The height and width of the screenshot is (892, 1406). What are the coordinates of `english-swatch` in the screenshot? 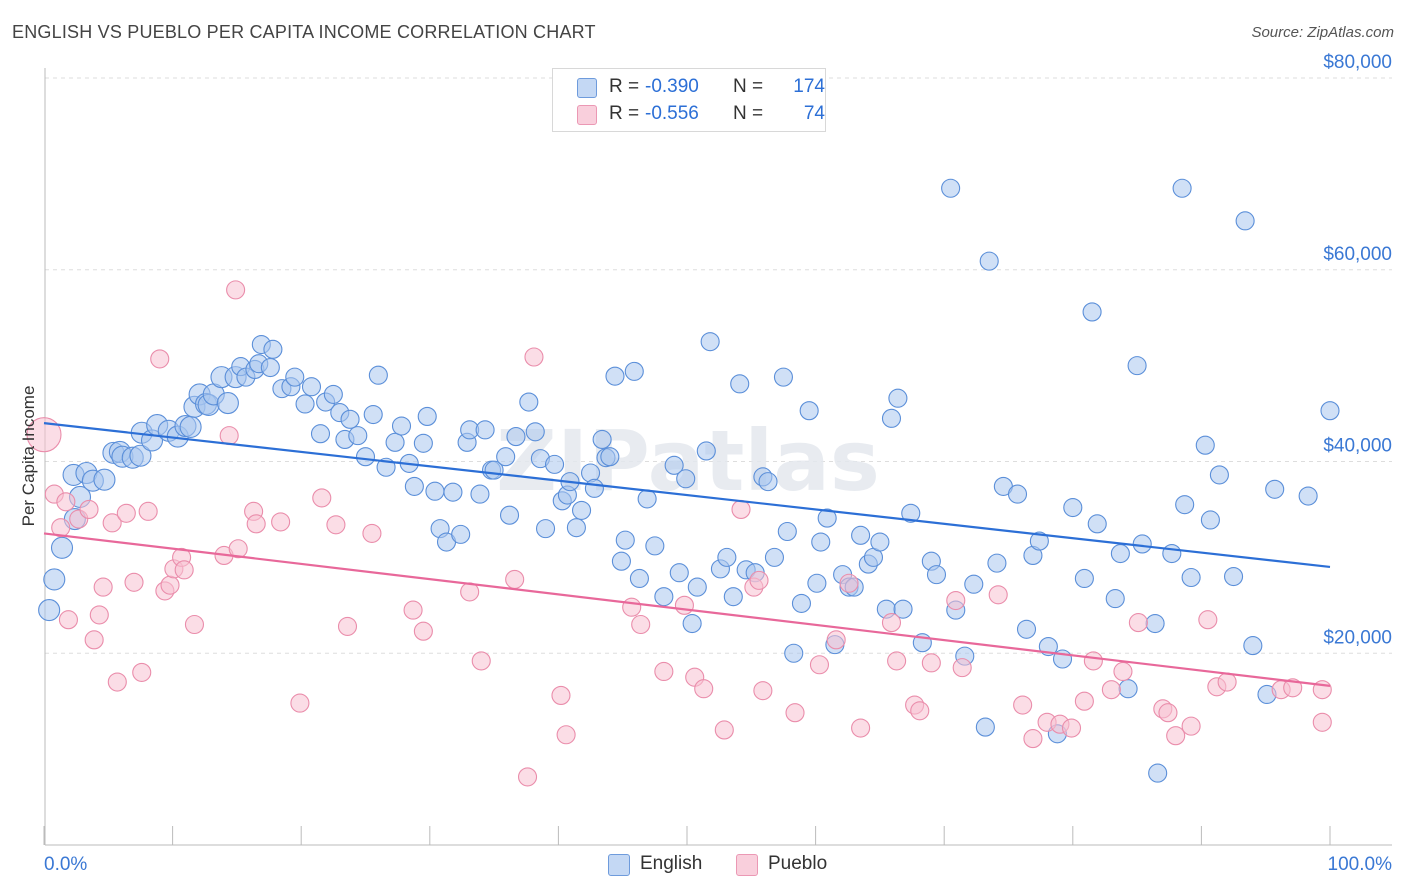 It's located at (587, 88).